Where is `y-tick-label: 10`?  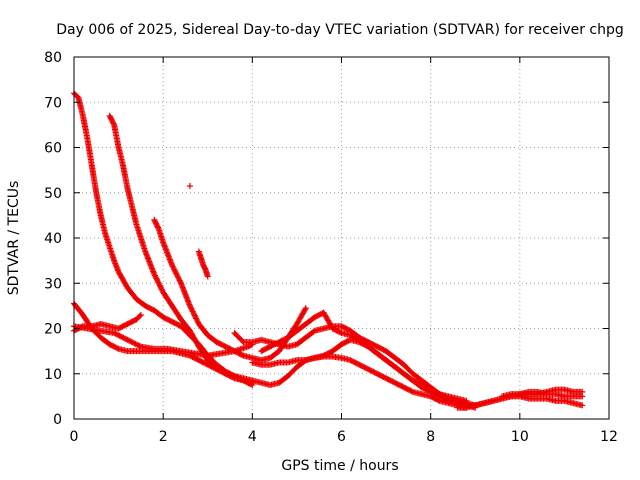
y-tick-label: 10 is located at coordinates (53, 375).